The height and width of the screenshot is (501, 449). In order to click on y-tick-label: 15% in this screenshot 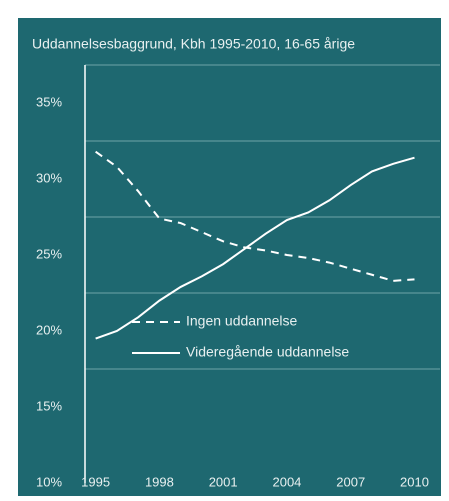, I will do `click(49, 405)`.